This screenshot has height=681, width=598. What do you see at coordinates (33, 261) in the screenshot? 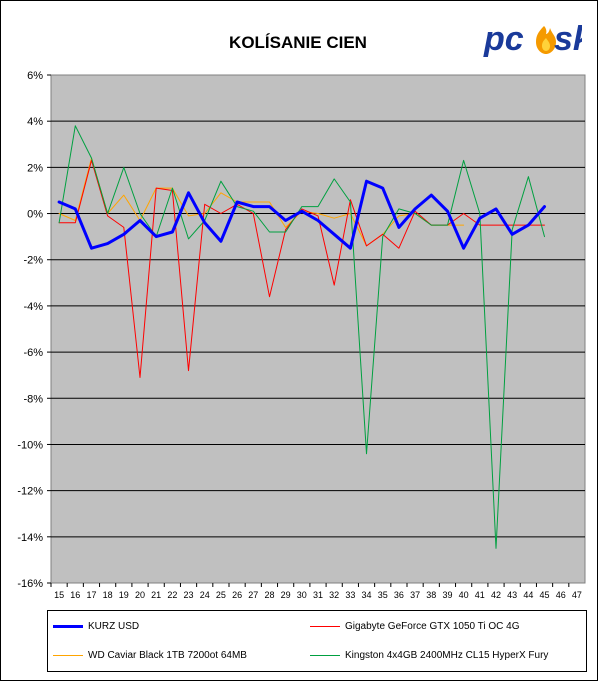
I see `y-tick-label: -2%` at bounding box center [33, 261].